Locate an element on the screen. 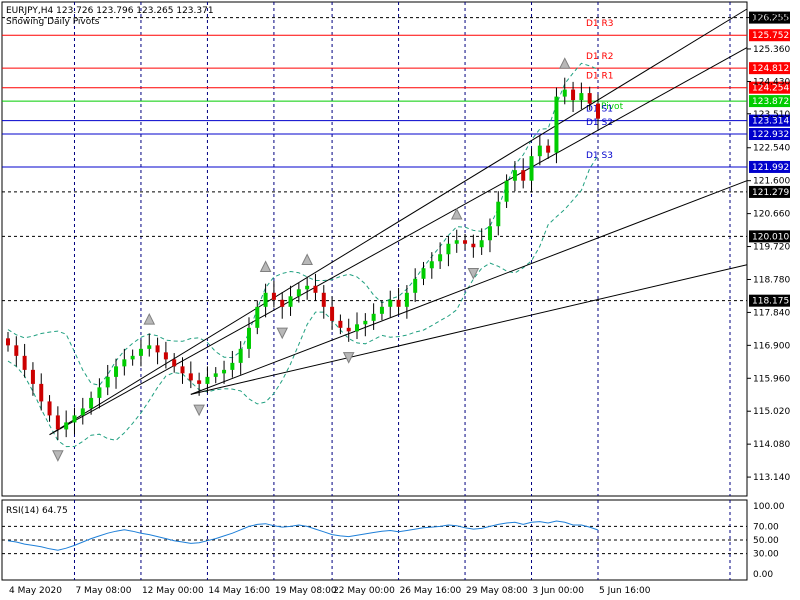  pivots-subtitle: Showing Daily Pivots is located at coordinates (53, 22).